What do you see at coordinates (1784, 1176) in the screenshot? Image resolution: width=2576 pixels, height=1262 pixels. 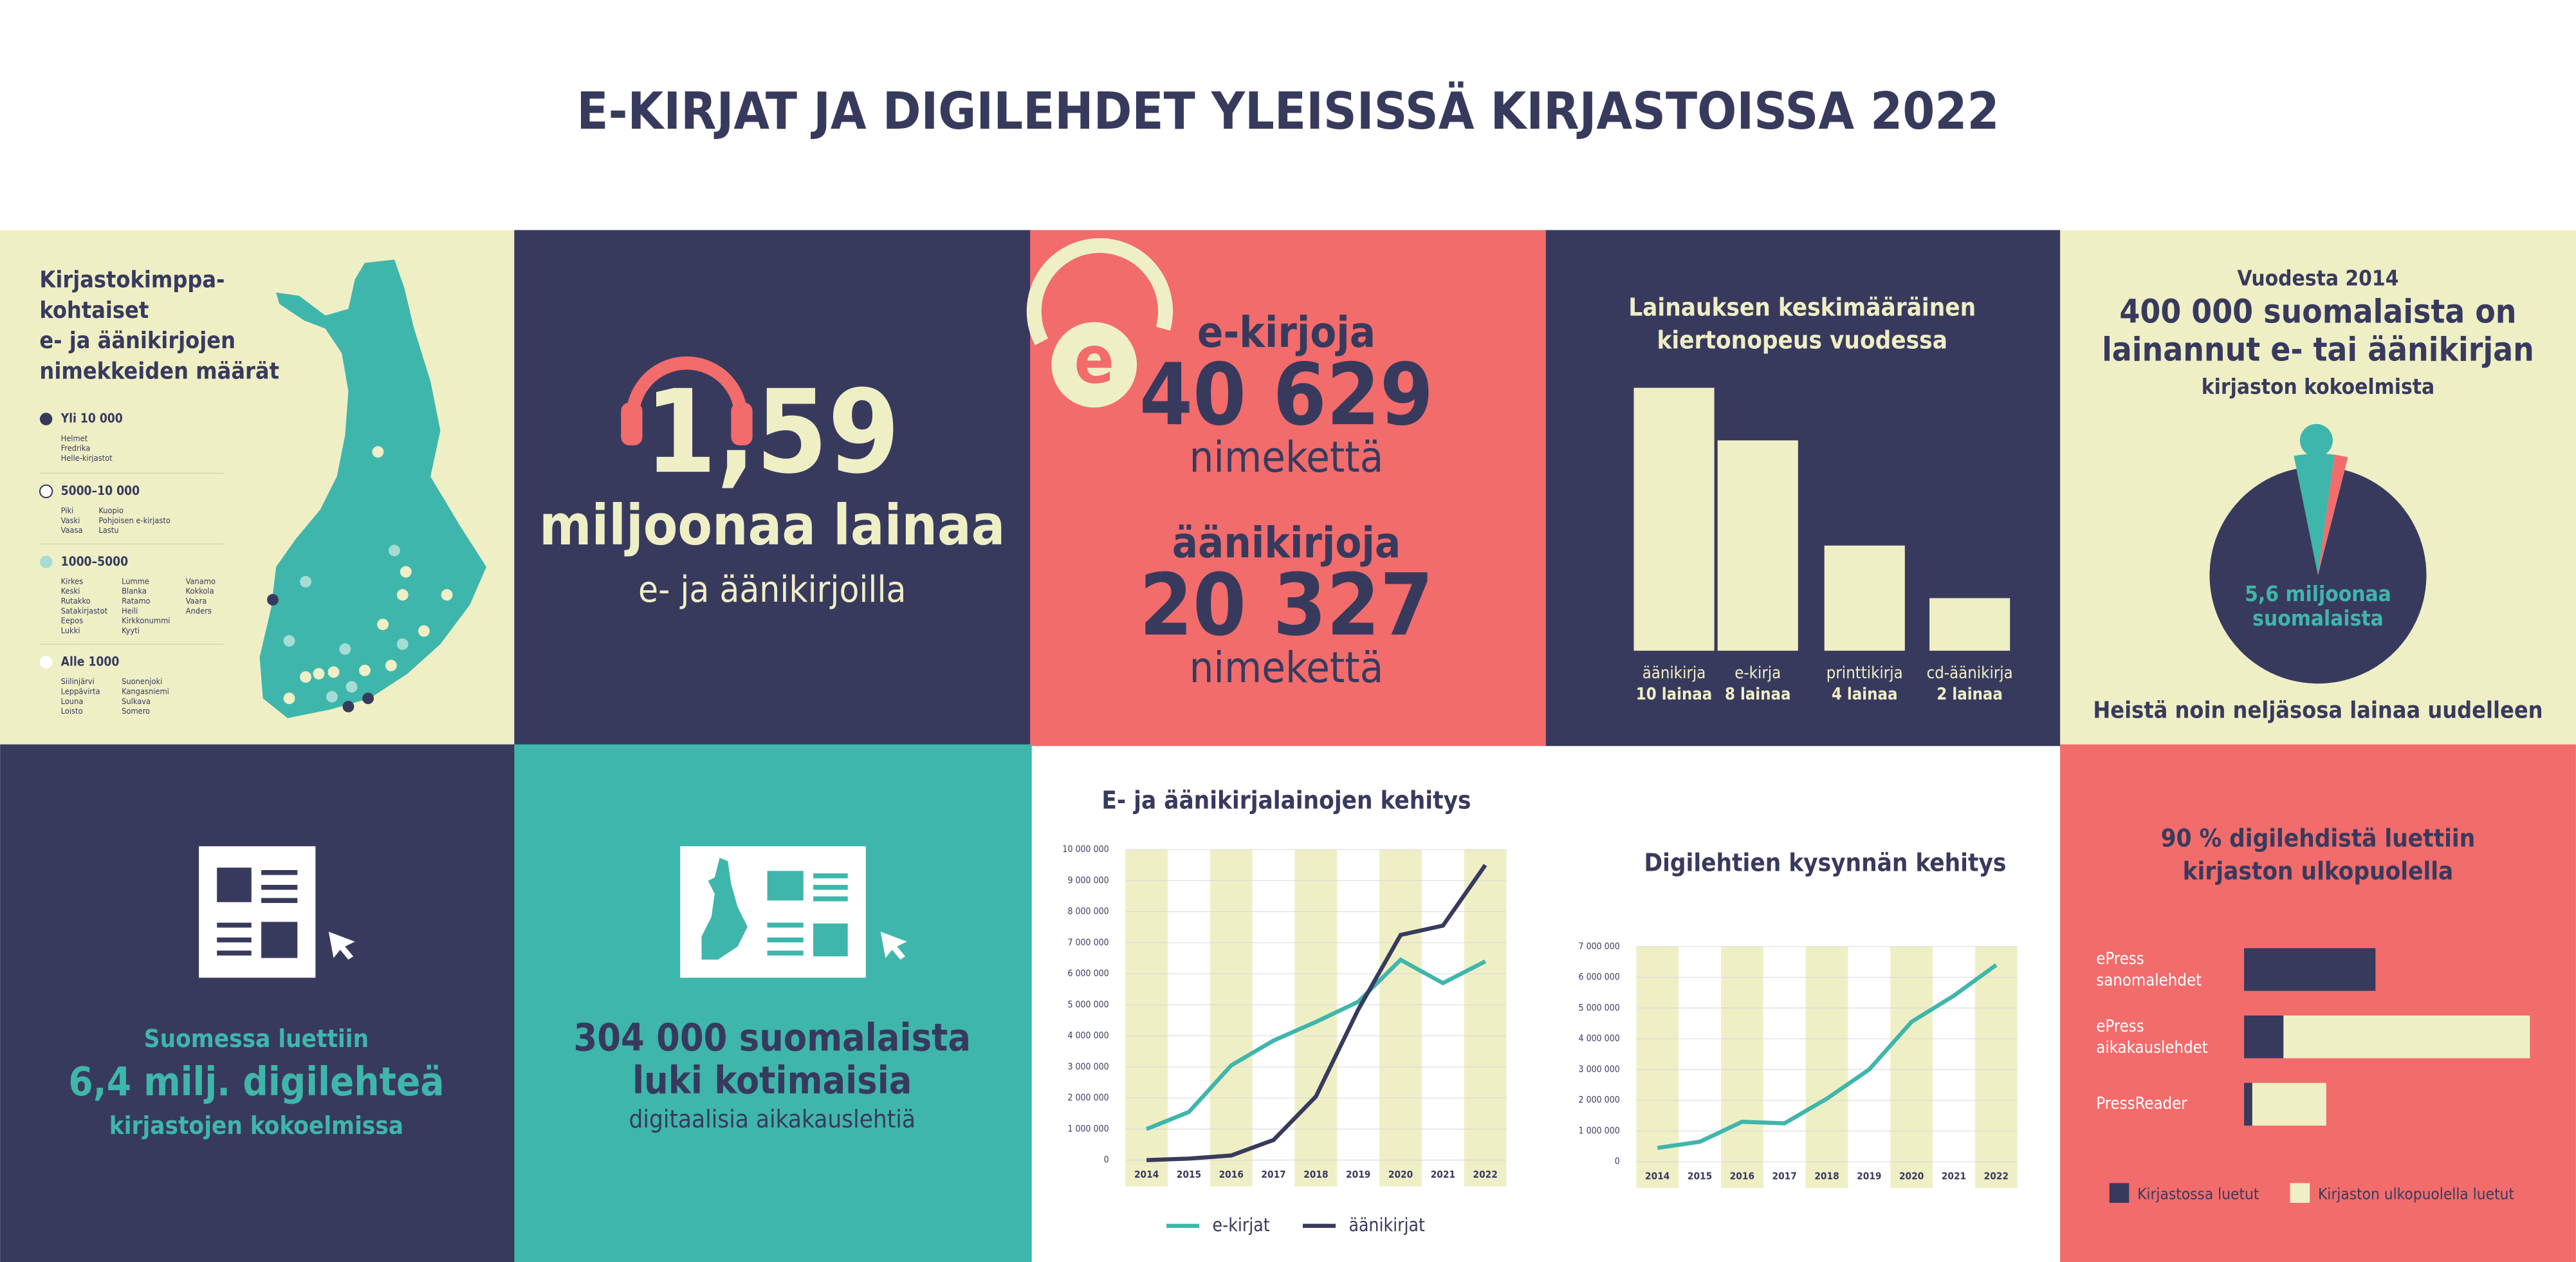 I see `x-tick-label: 2017` at bounding box center [1784, 1176].